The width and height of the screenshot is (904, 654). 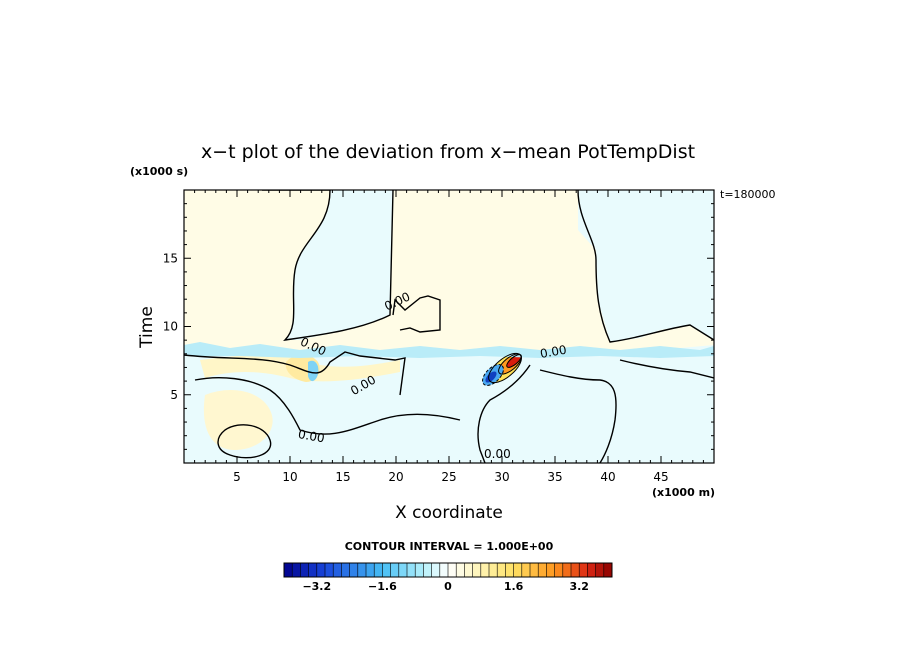 What do you see at coordinates (342, 477) in the screenshot?
I see `x-tick-label: 15` at bounding box center [342, 477].